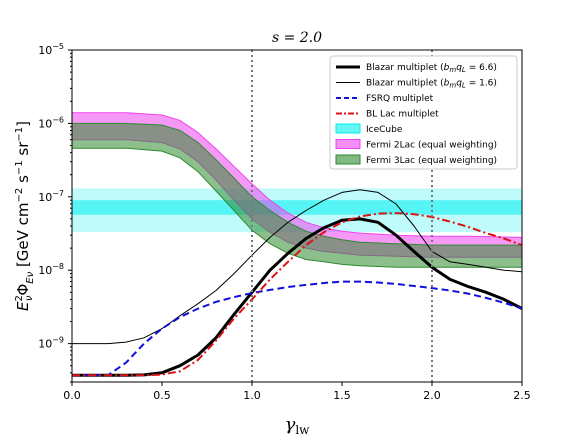  What do you see at coordinates (51, 269) in the screenshot?
I see `y-tick-label: 10⁻⁸` at bounding box center [51, 269].